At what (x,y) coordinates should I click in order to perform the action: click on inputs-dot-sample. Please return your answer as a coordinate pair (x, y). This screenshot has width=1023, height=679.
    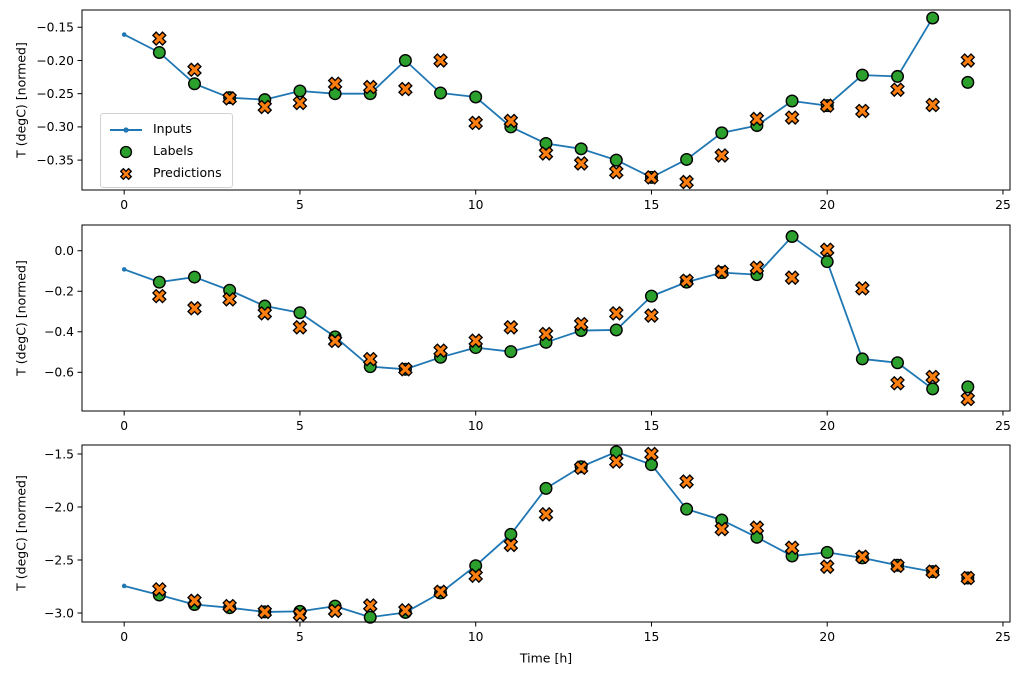
    Looking at the image, I should click on (126, 129).